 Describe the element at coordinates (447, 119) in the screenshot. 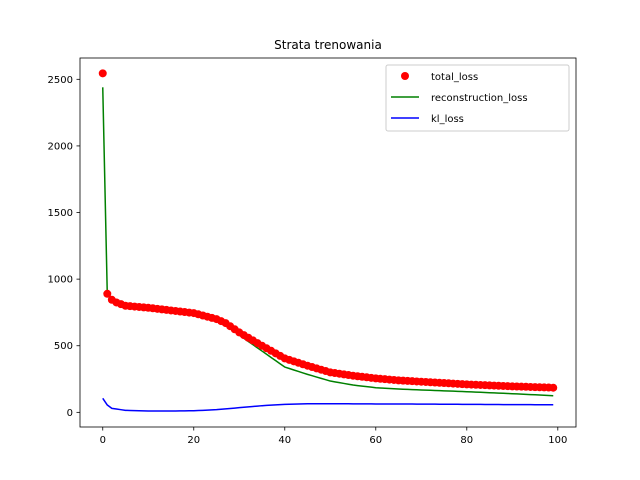

I see `legend-label: kl_loss` at that location.